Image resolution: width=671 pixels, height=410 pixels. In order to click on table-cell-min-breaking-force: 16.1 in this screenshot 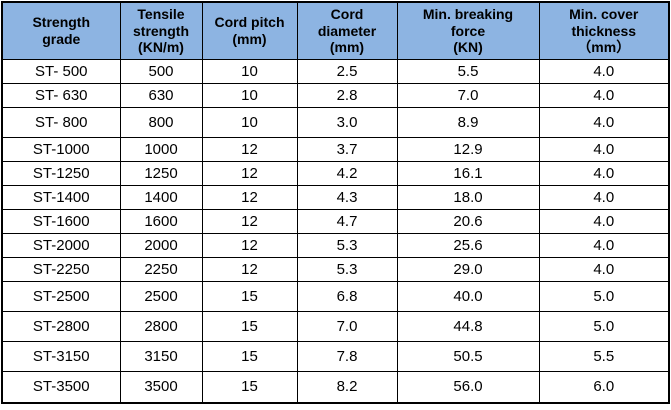, I will do `click(468, 173)`.